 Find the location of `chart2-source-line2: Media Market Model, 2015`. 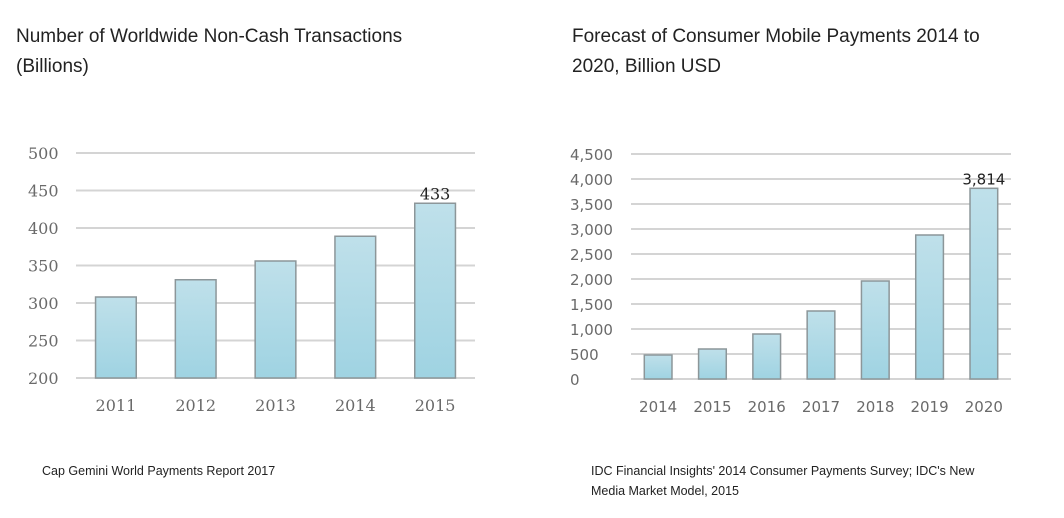

chart2-source-line2: Media Market Model, 2015 is located at coordinates (665, 491).